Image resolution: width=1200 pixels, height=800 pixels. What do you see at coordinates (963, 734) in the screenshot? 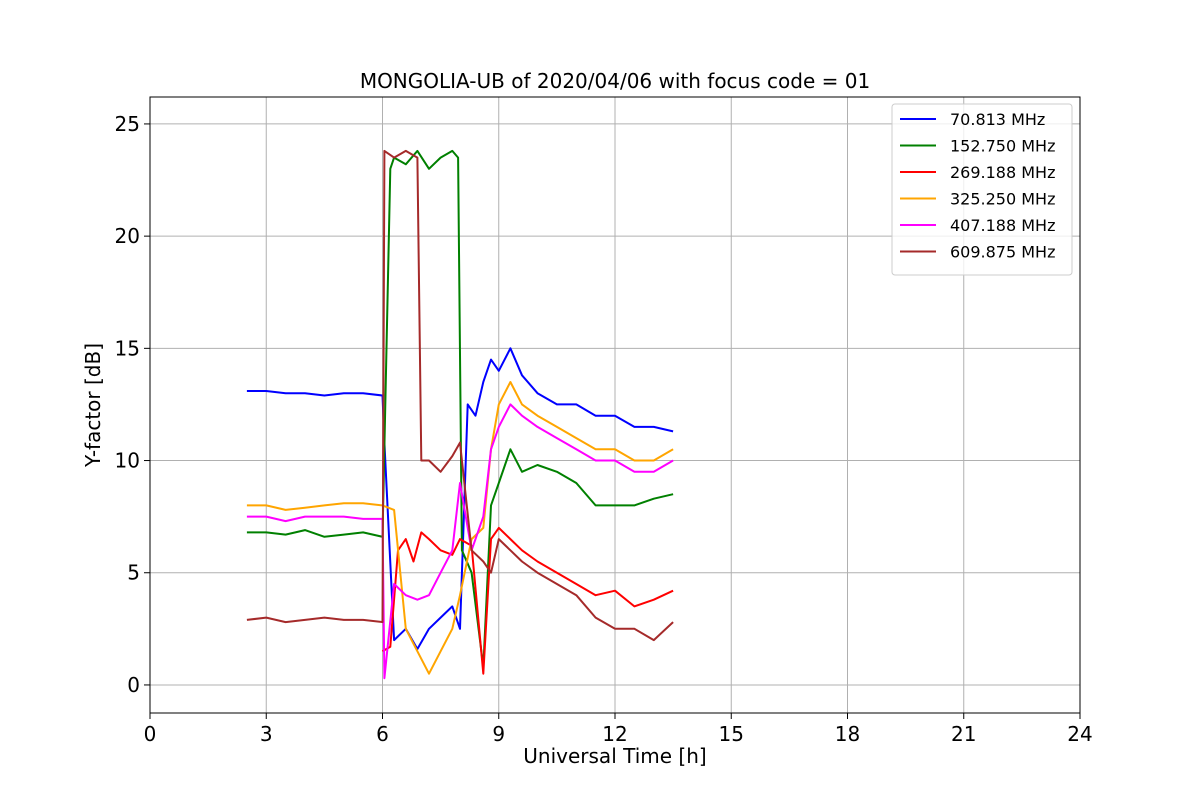
I see `x-tick-label: 21` at bounding box center [963, 734].